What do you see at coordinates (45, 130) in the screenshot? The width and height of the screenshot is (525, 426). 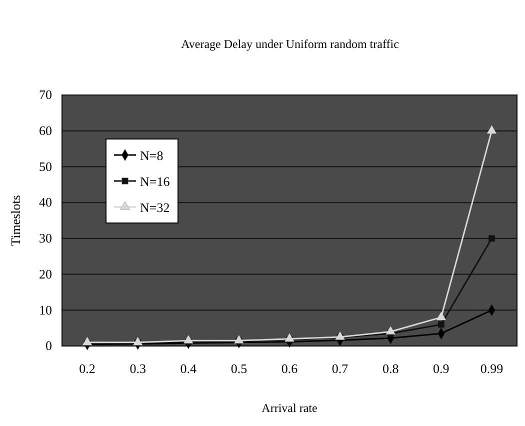 I see `y-tick-label: 60` at bounding box center [45, 130].